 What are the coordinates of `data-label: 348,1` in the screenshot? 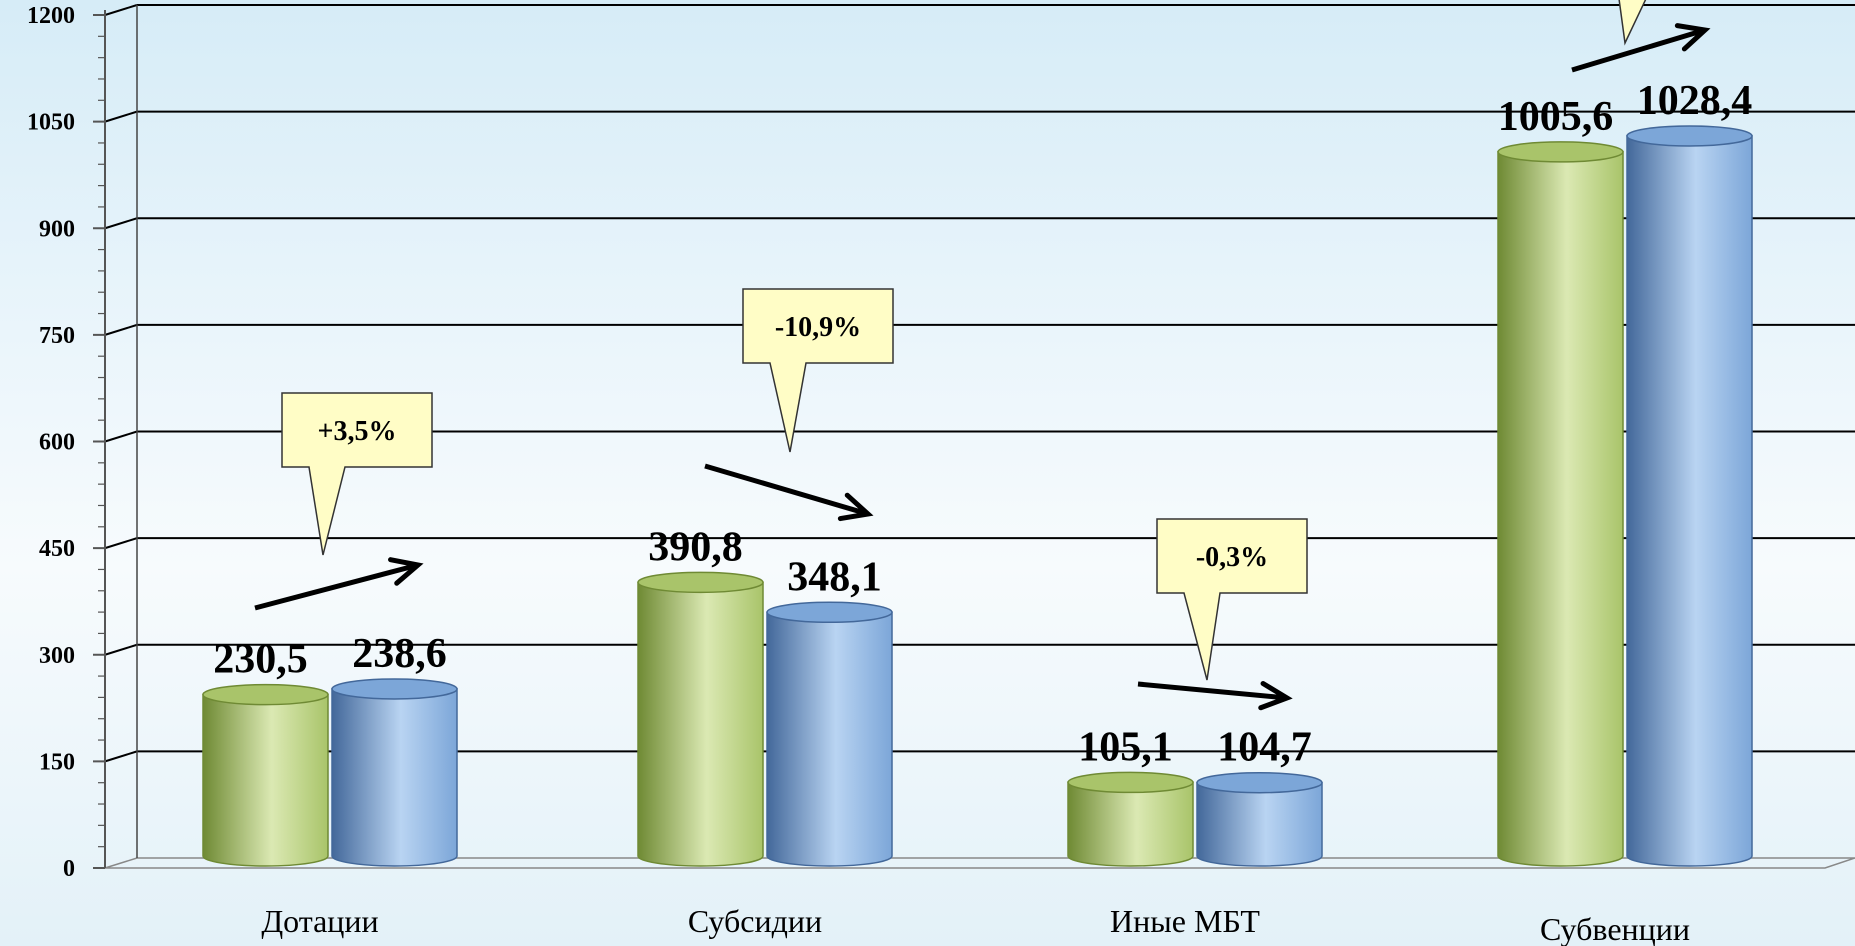 It's located at (834, 577).